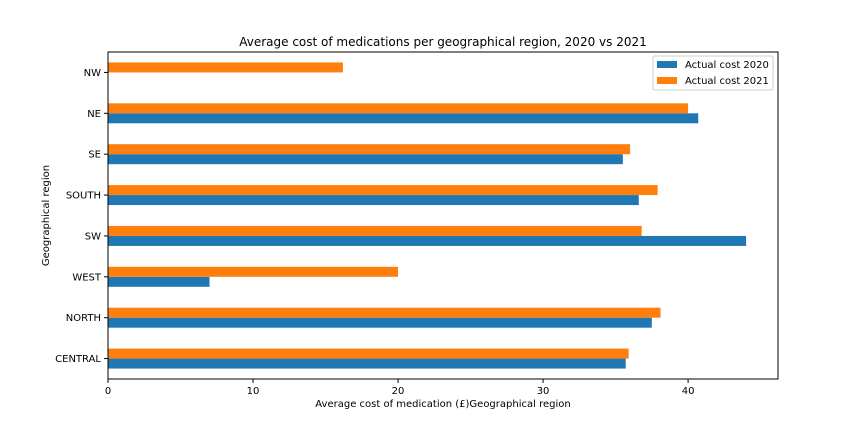 This screenshot has width=864, height=432. What do you see at coordinates (667, 80) in the screenshot?
I see `legend-swatch-2021` at bounding box center [667, 80].